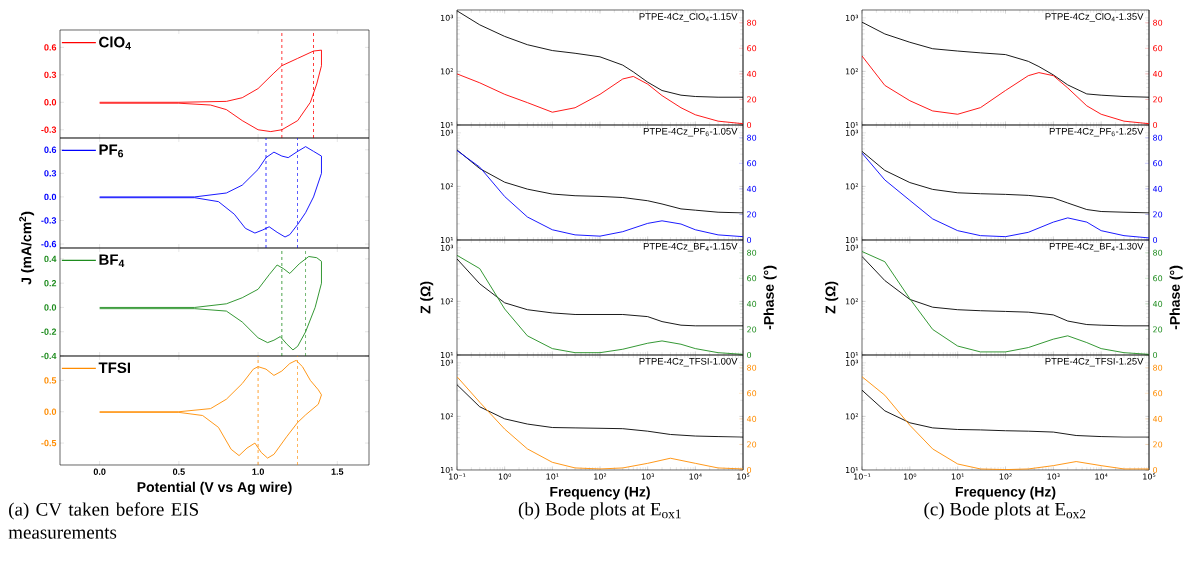 Image resolution: width=1192 pixels, height=588 pixels. What do you see at coordinates (50, 259) in the screenshot?
I see `y-tick-label: 0.4` at bounding box center [50, 259].